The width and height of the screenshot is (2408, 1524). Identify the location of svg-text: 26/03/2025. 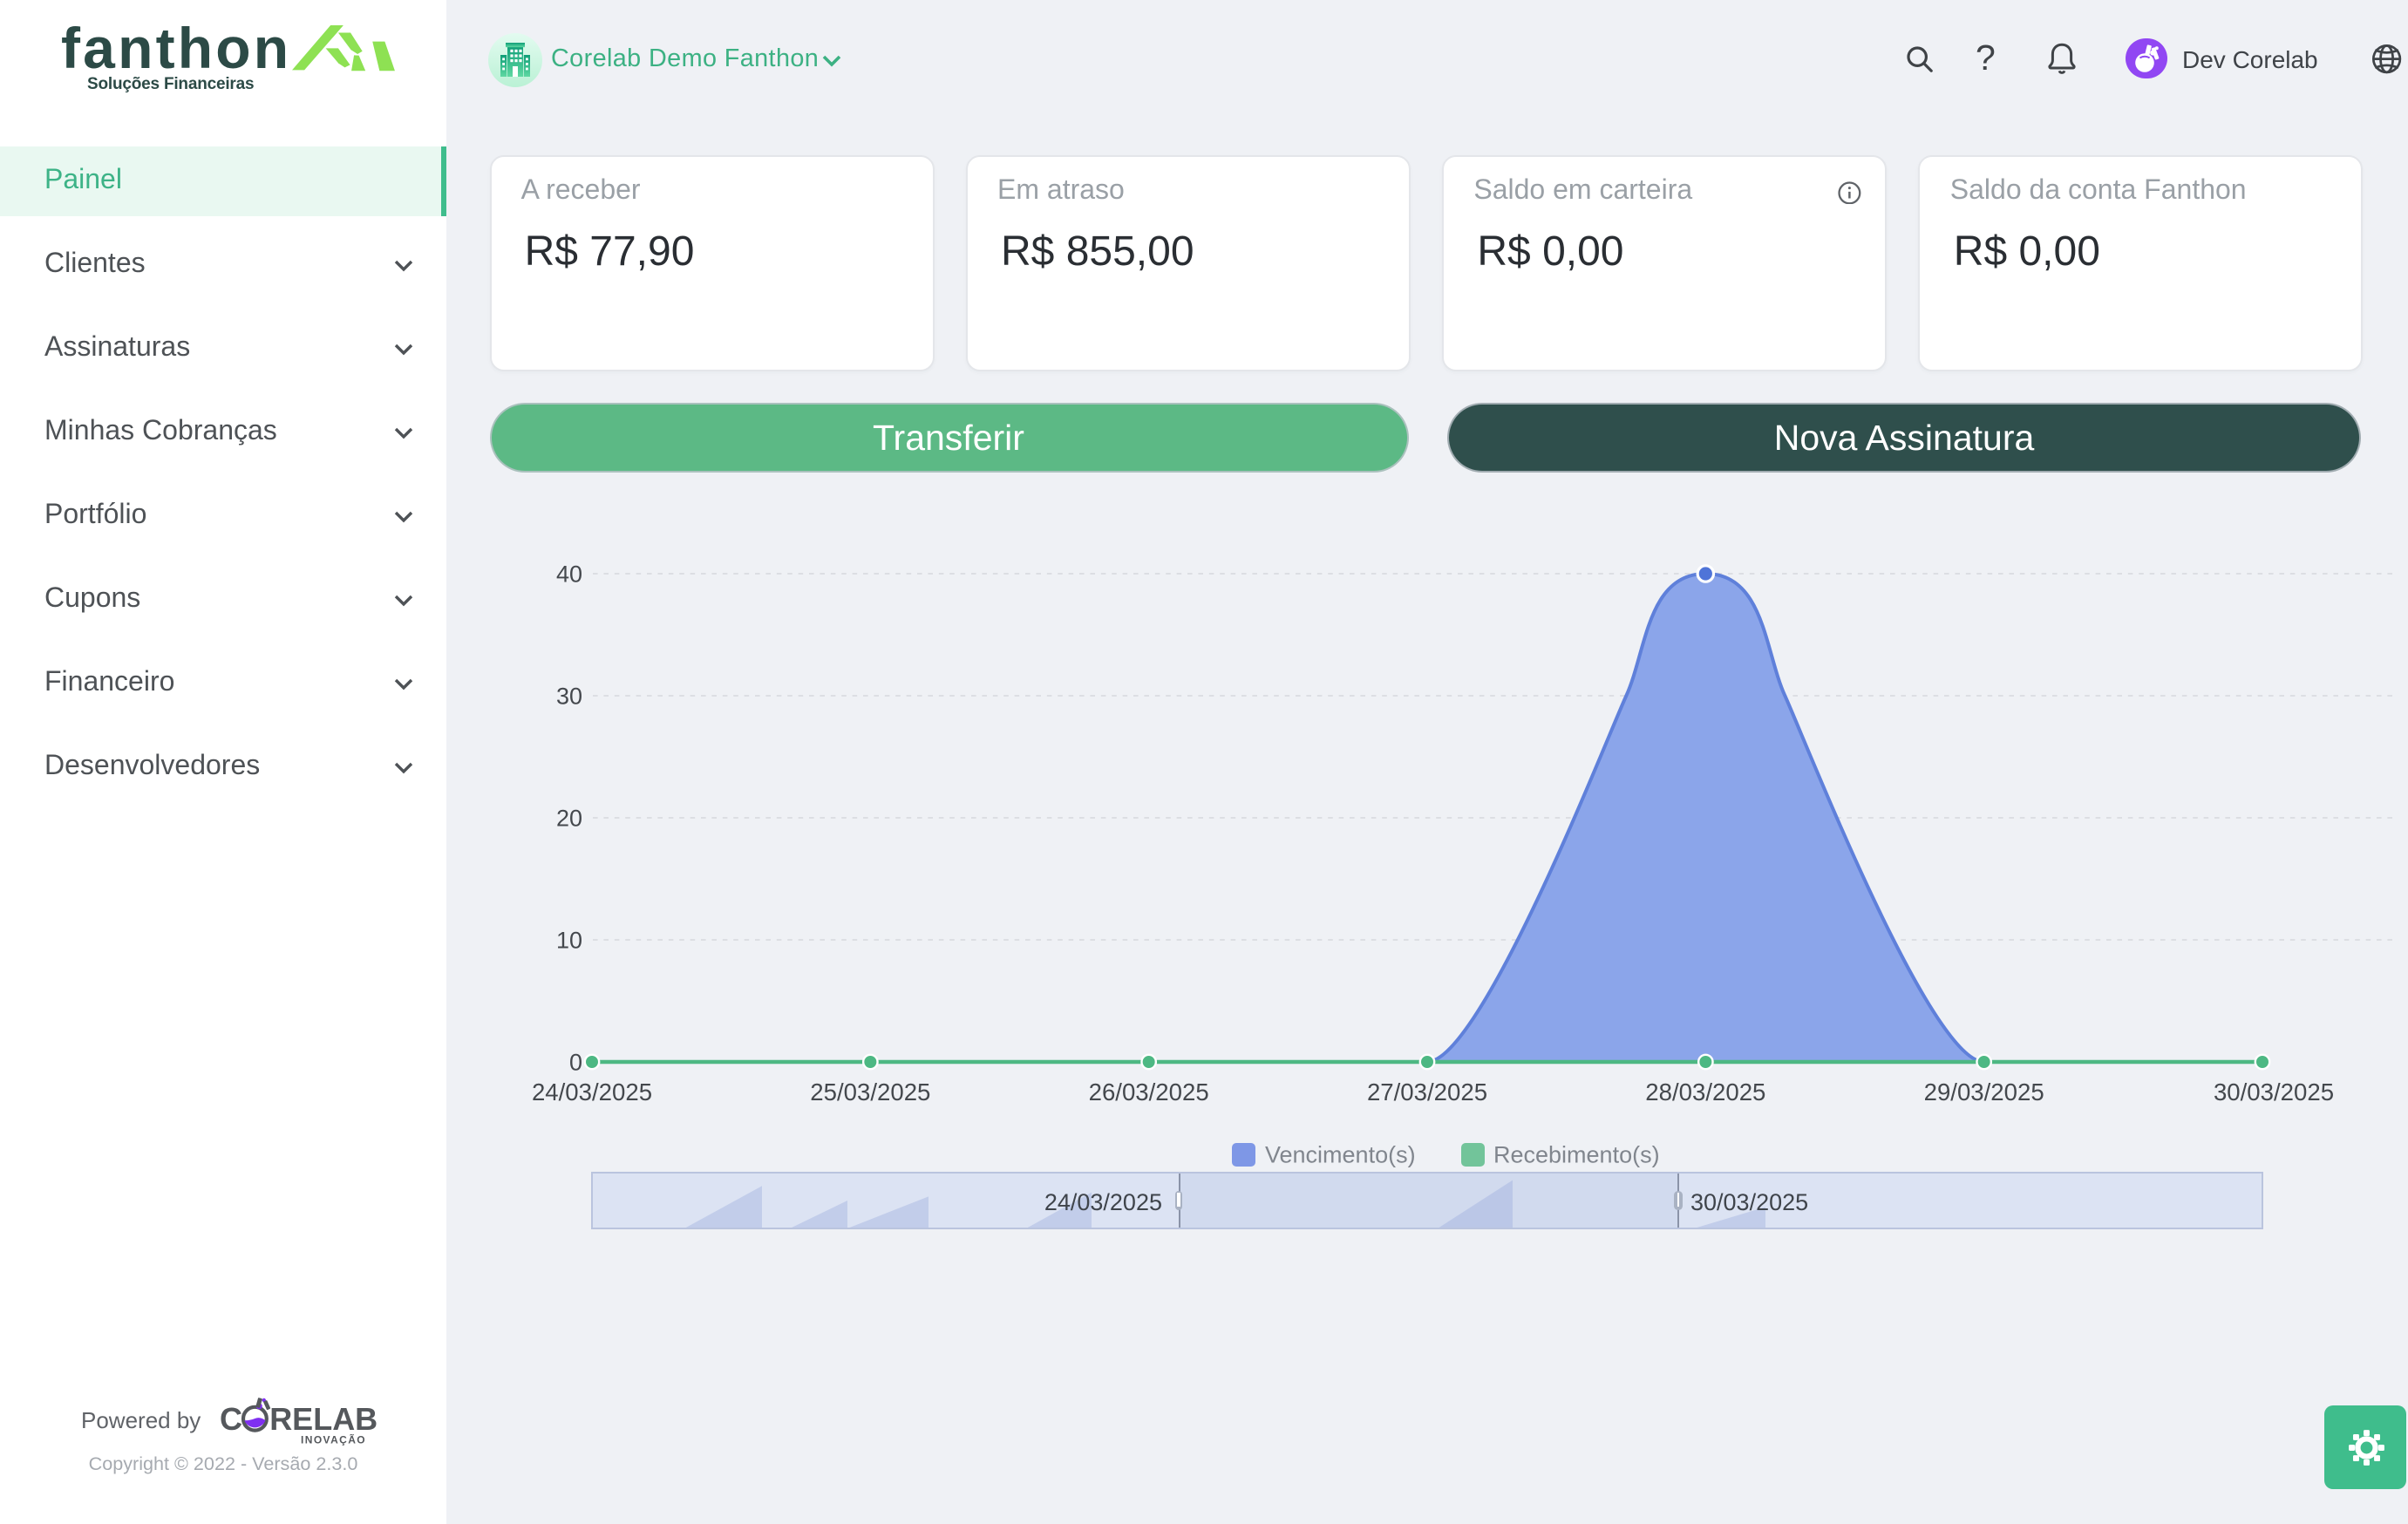
(1149, 1092).